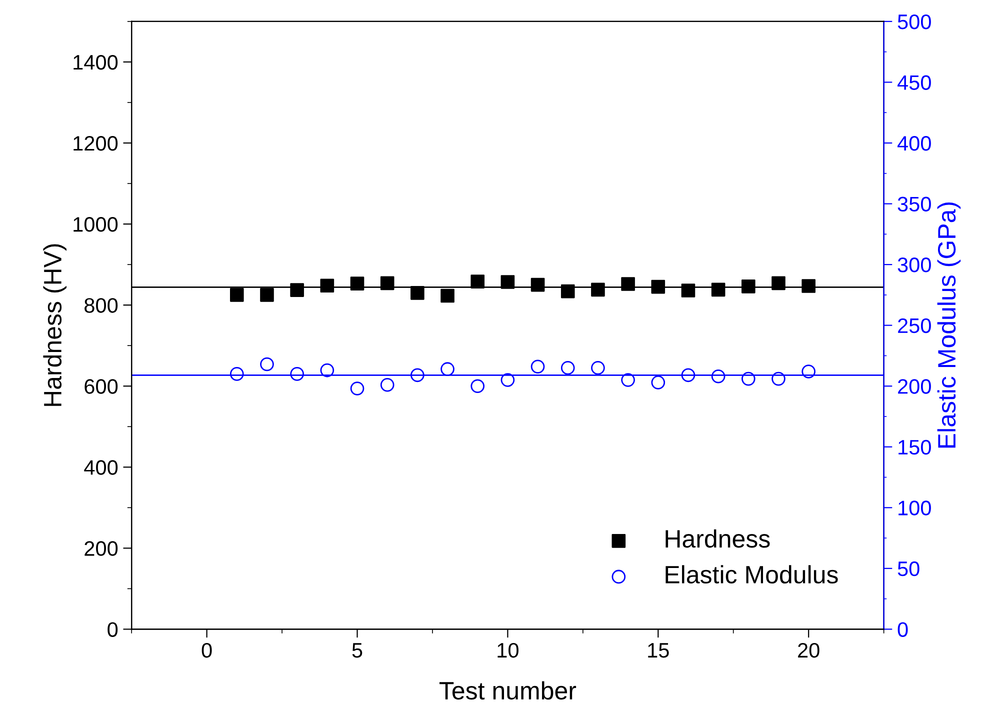 The height and width of the screenshot is (715, 982). What do you see at coordinates (96, 62) in the screenshot?
I see `y-tick-label: 1400` at bounding box center [96, 62].